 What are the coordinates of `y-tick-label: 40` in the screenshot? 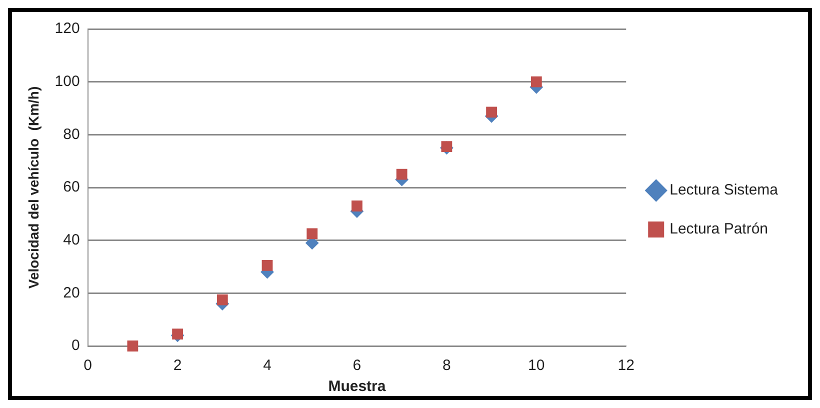 It's located at (71, 239).